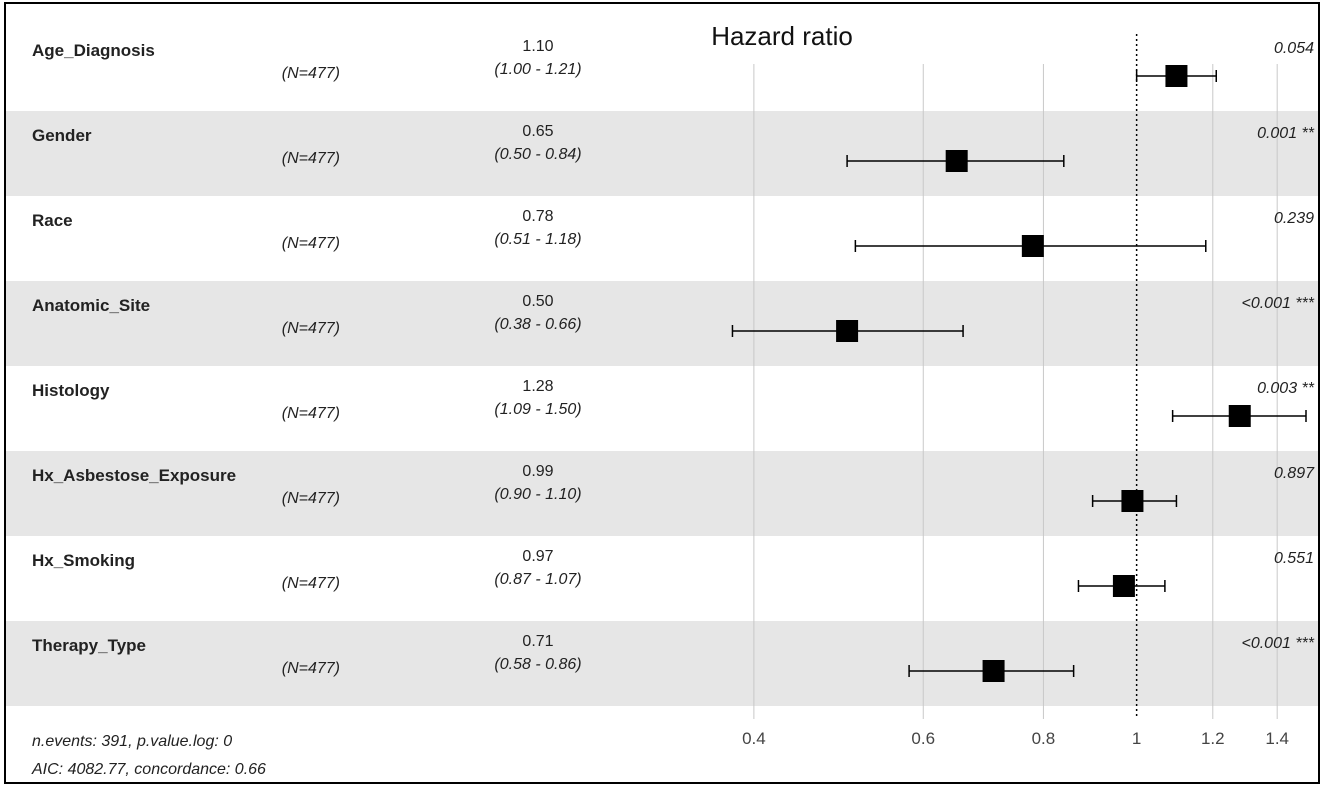  What do you see at coordinates (1294, 473) in the screenshot?
I see `p-value: 0.897` at bounding box center [1294, 473].